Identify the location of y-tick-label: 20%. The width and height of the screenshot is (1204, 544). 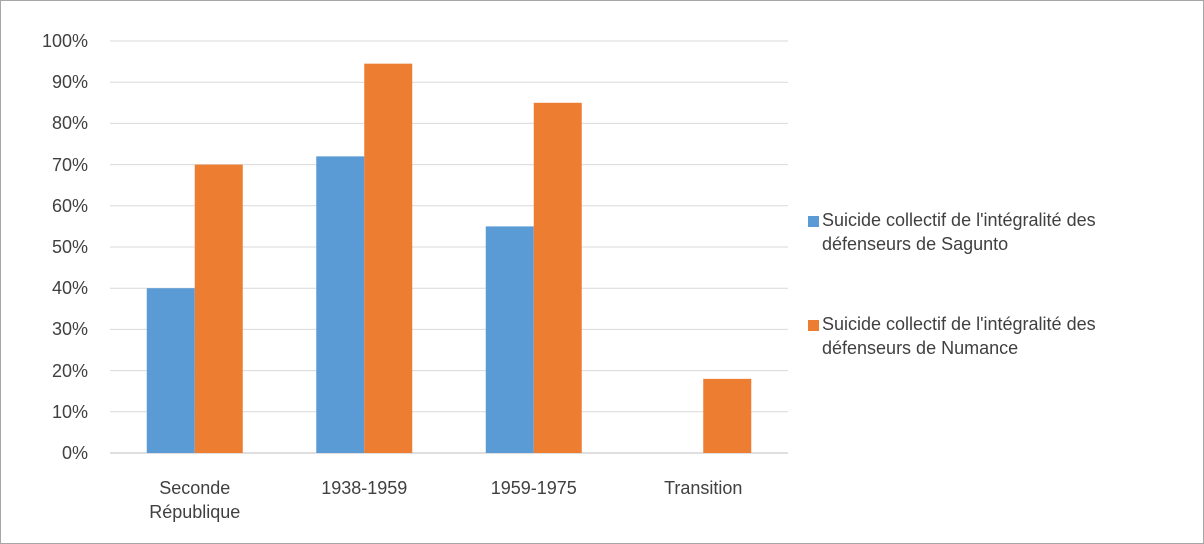
(69, 370).